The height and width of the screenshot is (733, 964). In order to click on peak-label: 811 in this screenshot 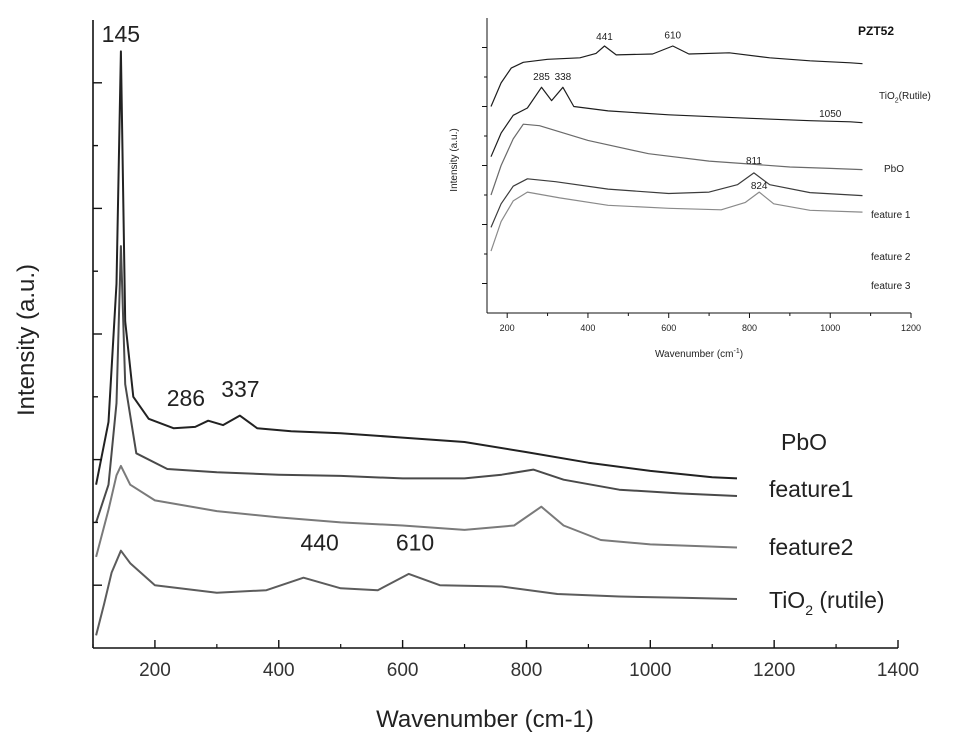, I will do `click(754, 161)`.